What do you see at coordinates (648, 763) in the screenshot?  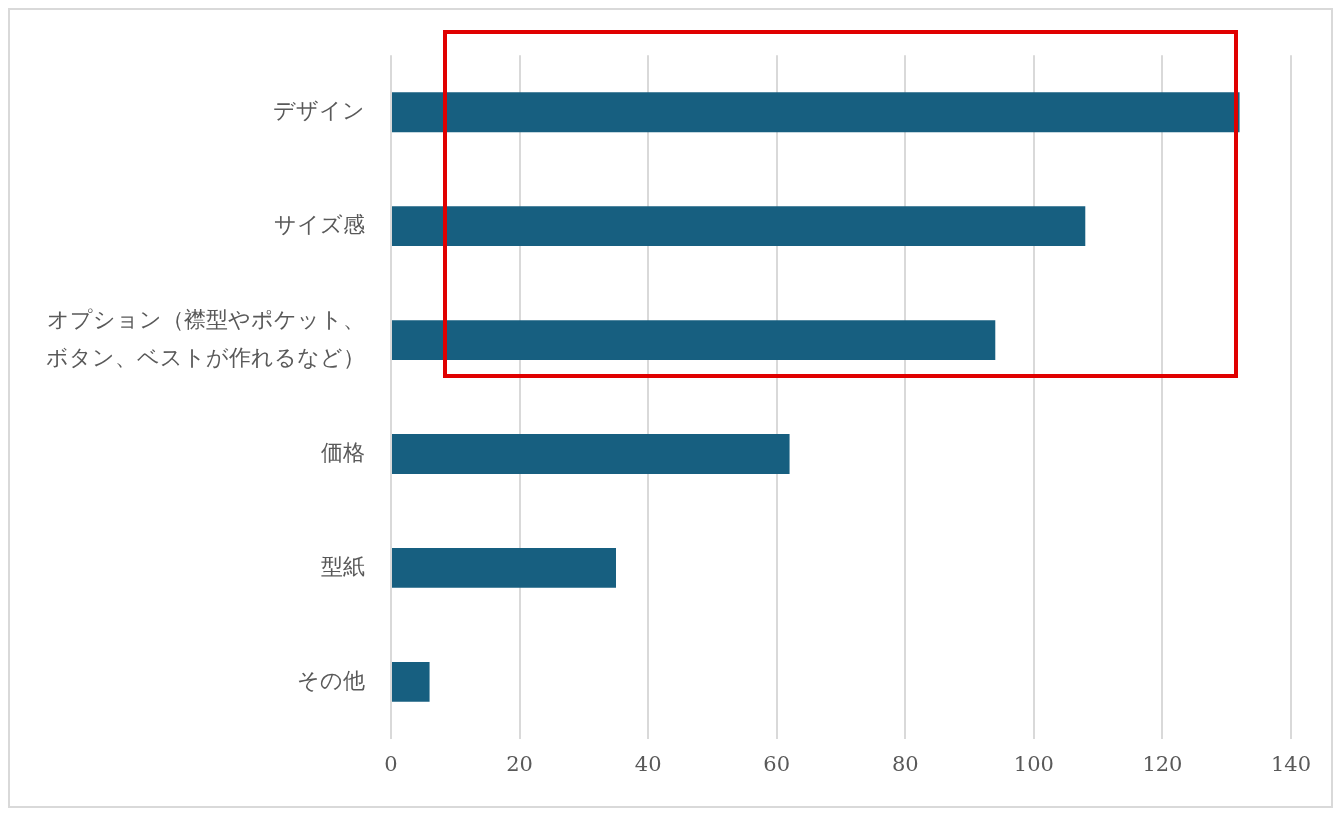 I see `x-tick-label: 40` at bounding box center [648, 763].